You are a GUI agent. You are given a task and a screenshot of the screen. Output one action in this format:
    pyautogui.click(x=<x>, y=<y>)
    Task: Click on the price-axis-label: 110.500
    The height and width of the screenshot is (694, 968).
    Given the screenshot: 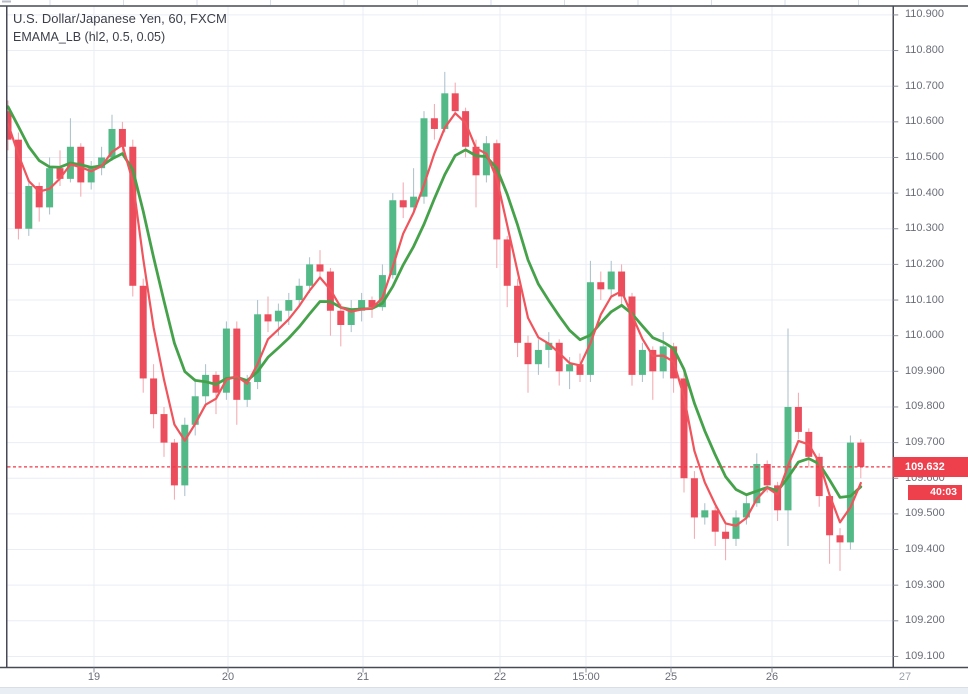 What is the action you would take?
    pyautogui.click(x=924, y=156)
    